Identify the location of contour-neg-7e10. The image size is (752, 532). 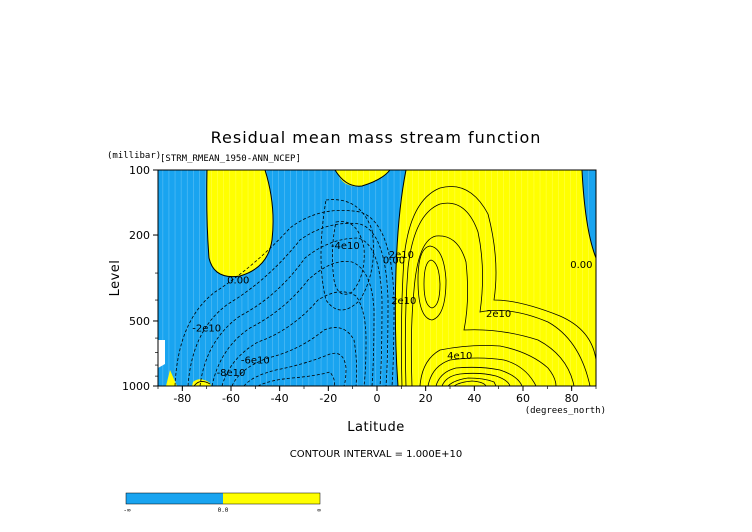
(294, 356).